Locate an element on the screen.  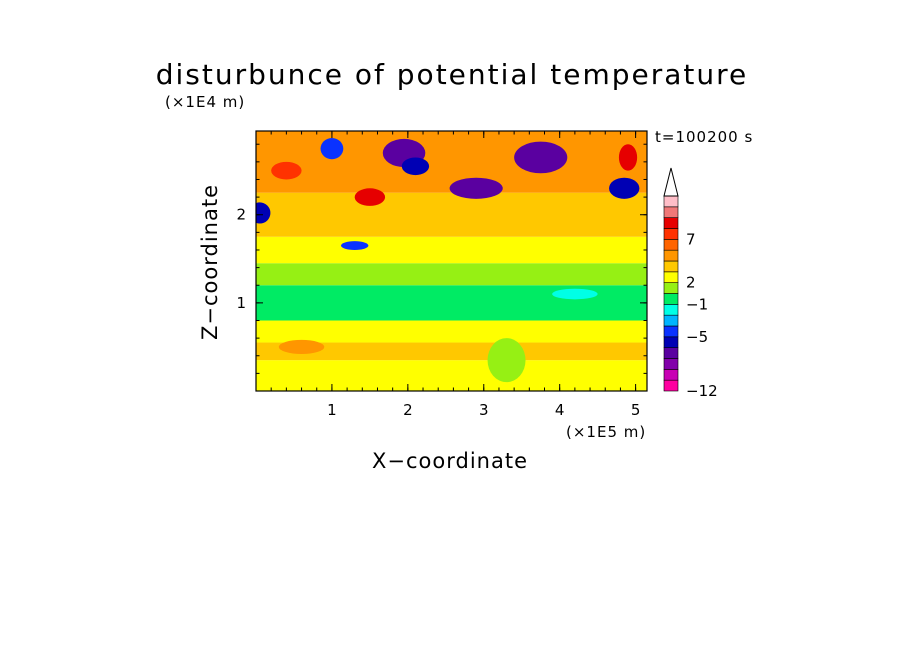
y-axis-scale-label: (×1E4 m) is located at coordinates (205, 102).